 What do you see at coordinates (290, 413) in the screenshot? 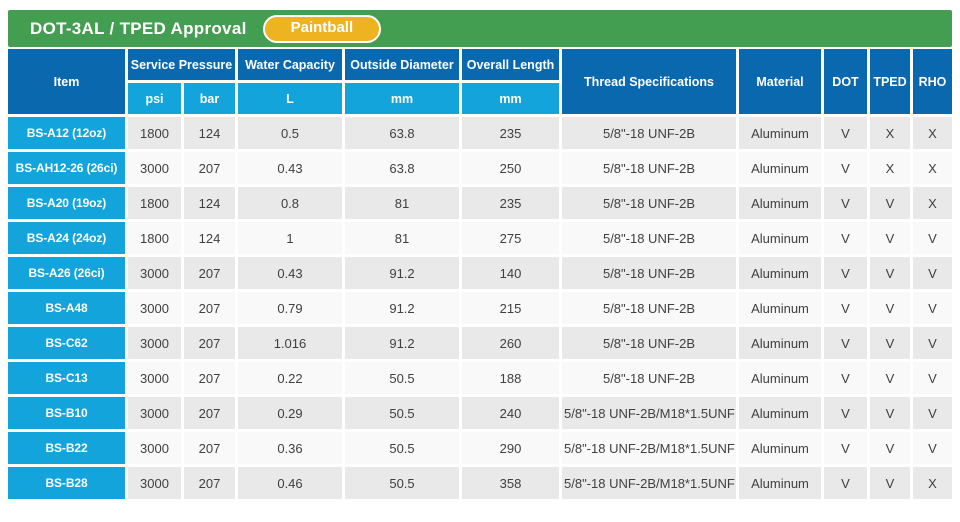
I see `capacity-l-cell: 0.29` at bounding box center [290, 413].